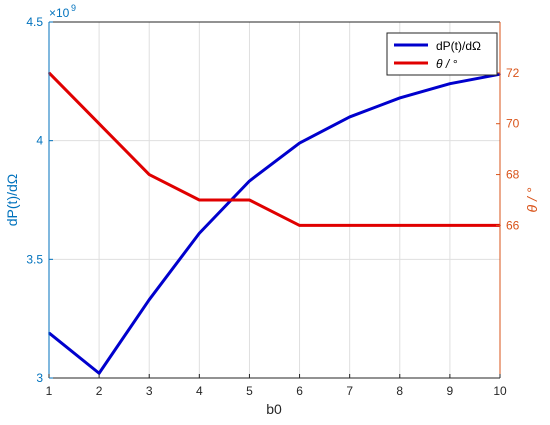 The image size is (550, 425). What do you see at coordinates (349, 391) in the screenshot?
I see `x-tick-label: 7` at bounding box center [349, 391].